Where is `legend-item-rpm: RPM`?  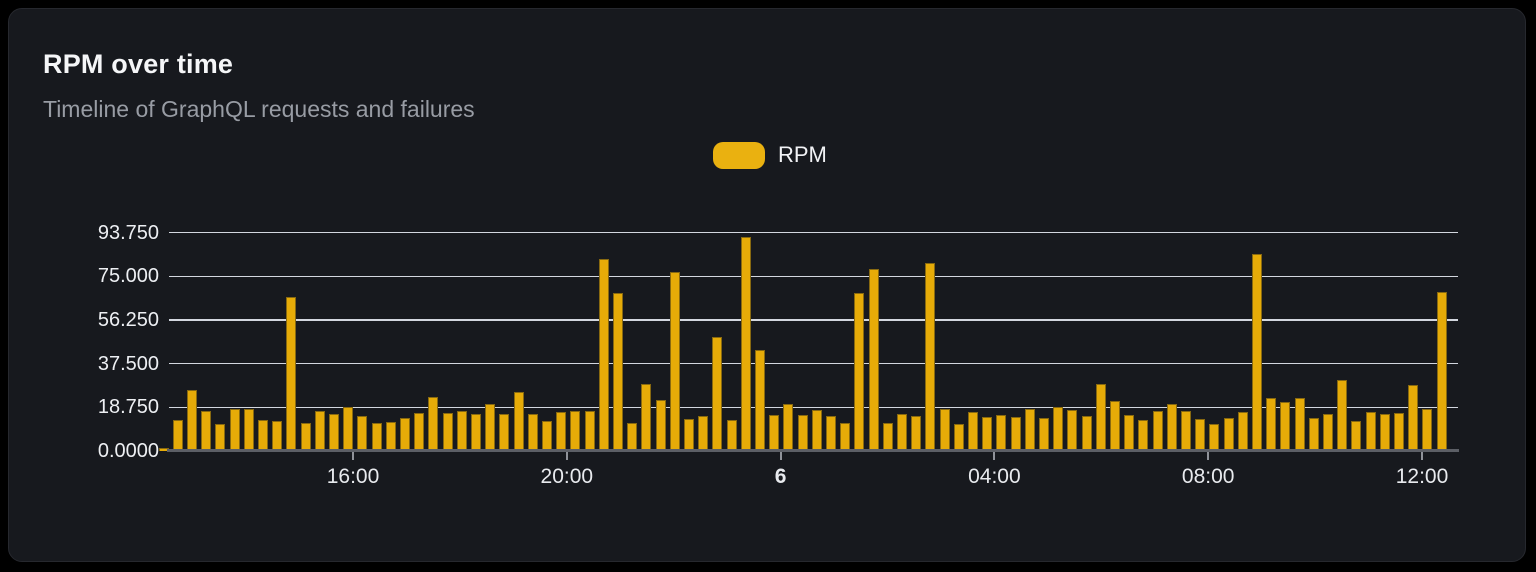 legend-item-rpm: RPM is located at coordinates (770, 155).